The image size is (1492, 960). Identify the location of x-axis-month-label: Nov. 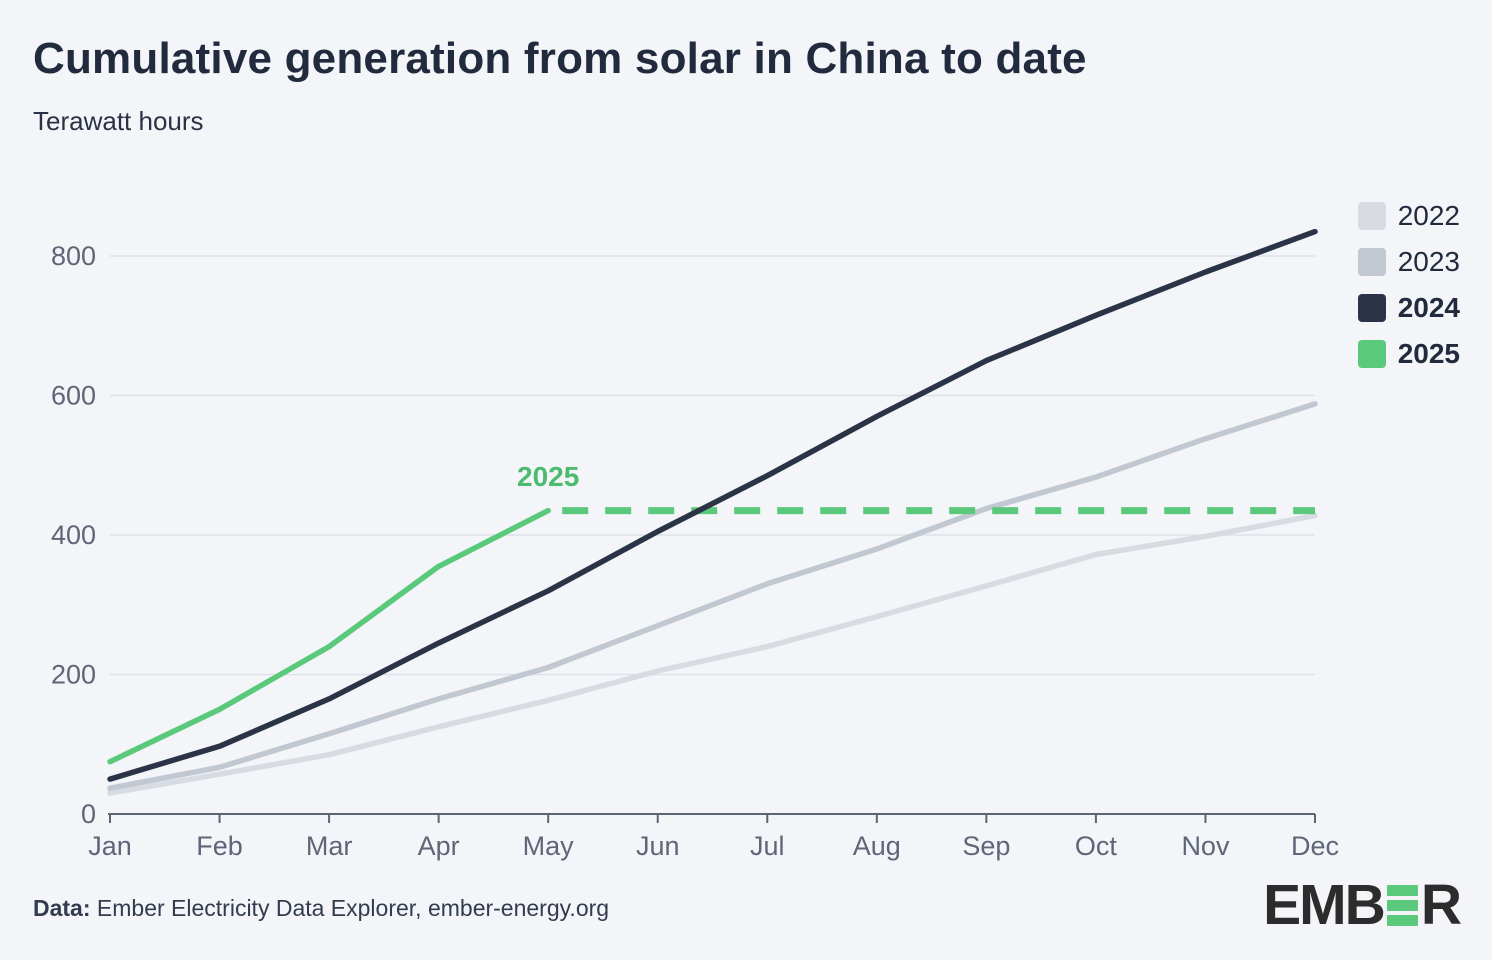
(1205, 846).